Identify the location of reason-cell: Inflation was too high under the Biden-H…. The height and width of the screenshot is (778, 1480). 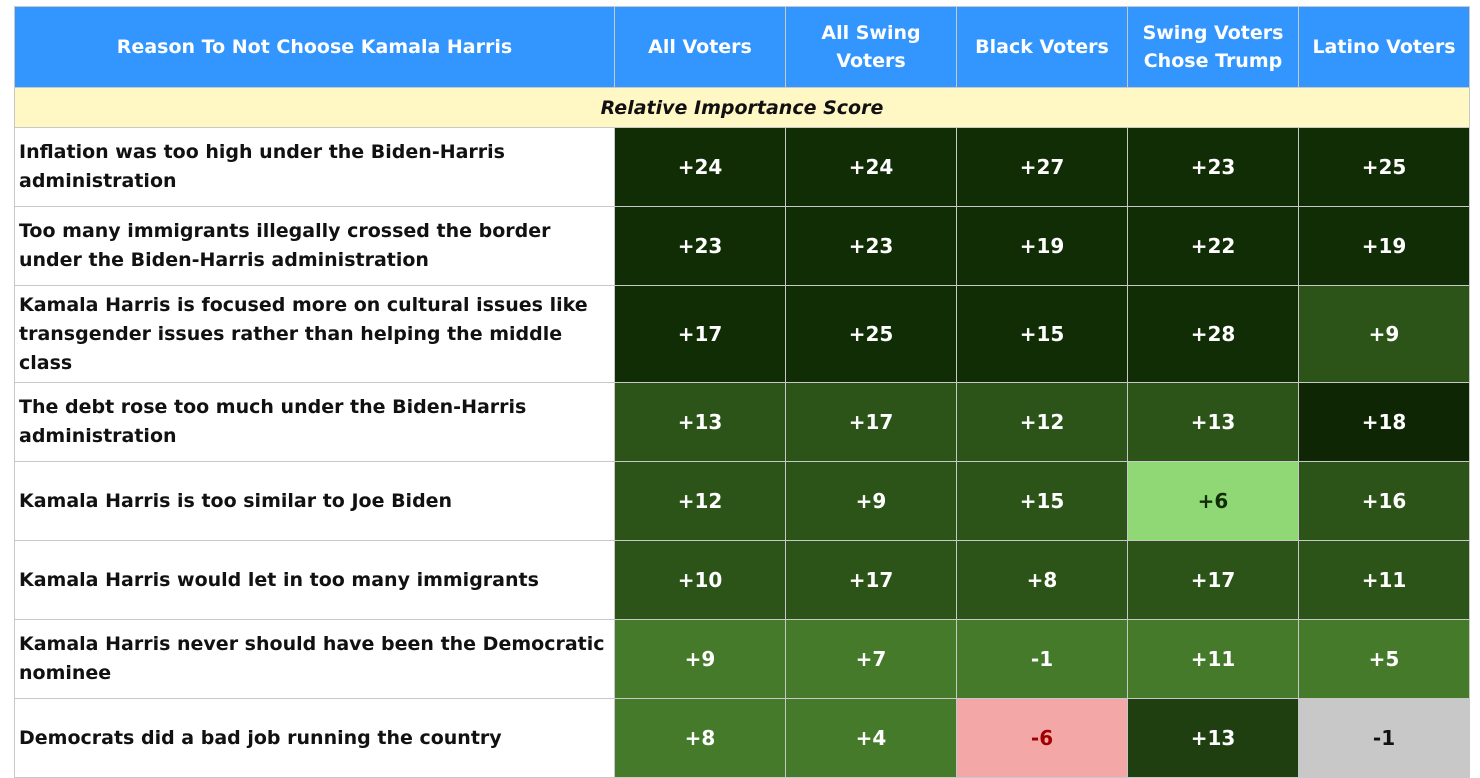
(314, 167).